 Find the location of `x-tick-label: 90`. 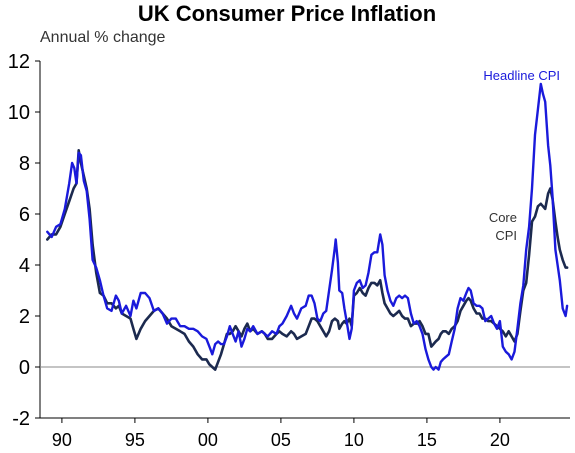

x-tick-label: 90 is located at coordinates (62, 440).